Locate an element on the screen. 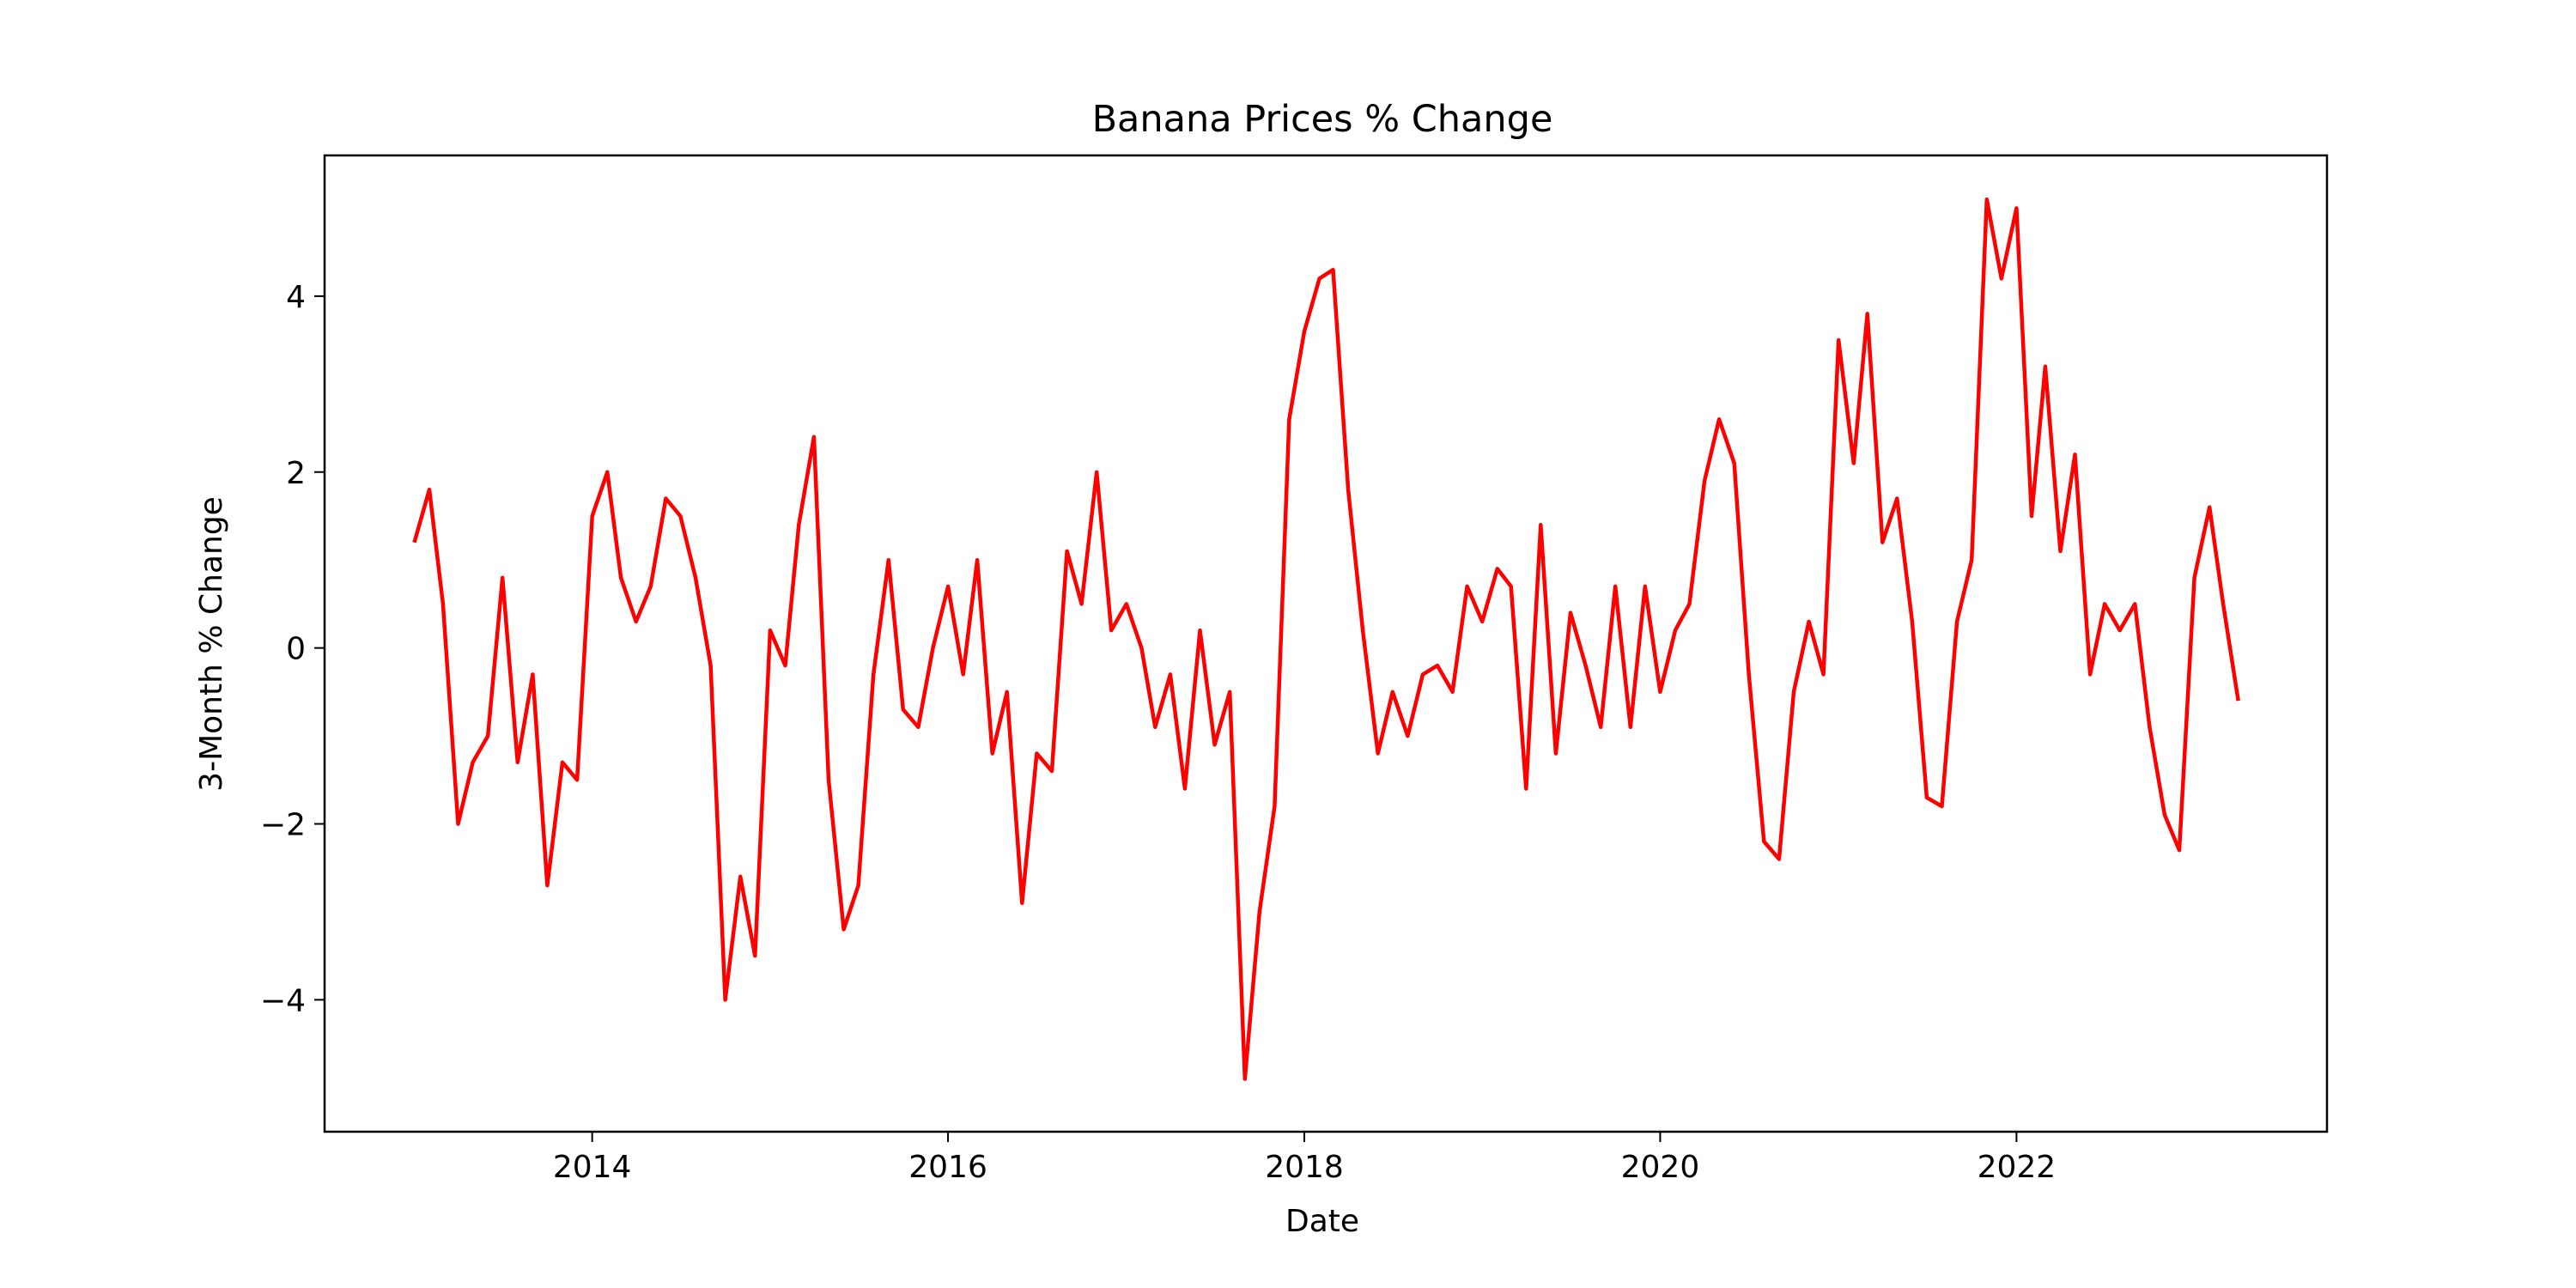 Image resolution: width=2576 pixels, height=1288 pixels. y-tick-label: 0 is located at coordinates (296, 649).